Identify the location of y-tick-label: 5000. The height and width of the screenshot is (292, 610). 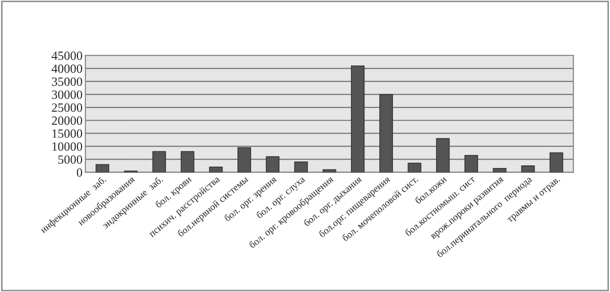
(70, 159).